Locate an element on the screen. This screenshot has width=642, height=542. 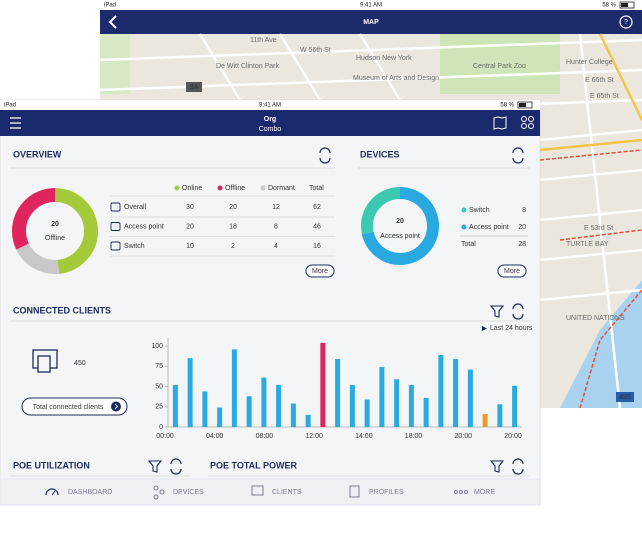
y-tick-label: 50 is located at coordinates (159, 386).